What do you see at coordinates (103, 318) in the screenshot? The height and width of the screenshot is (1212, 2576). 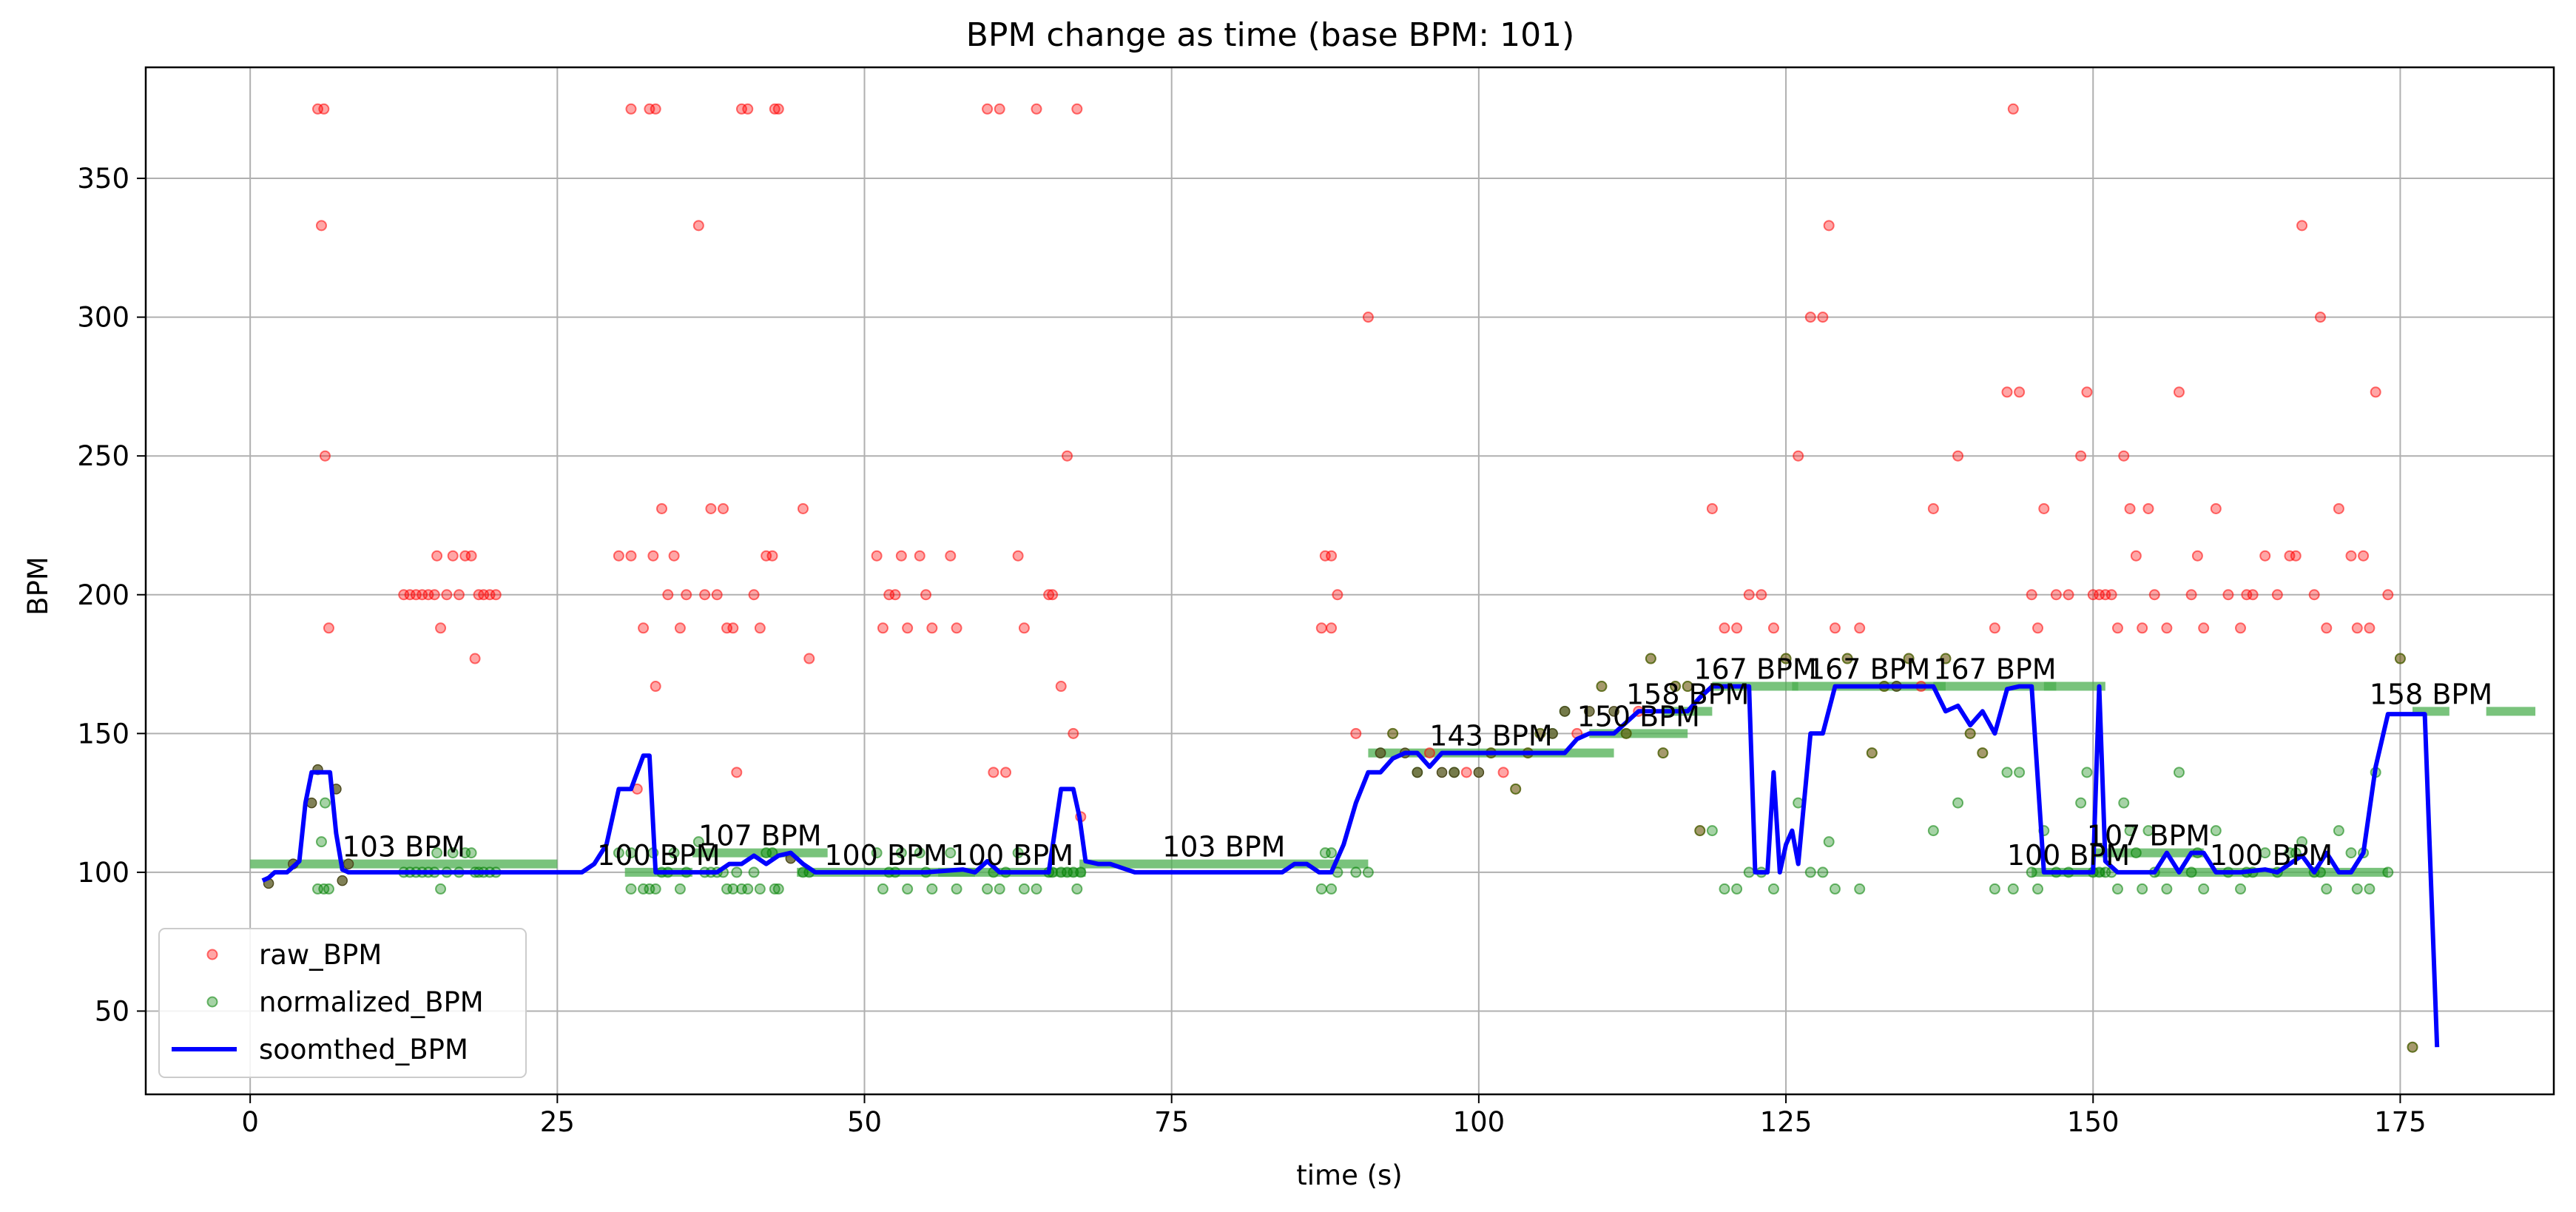 I see `y-tick-label: 300` at bounding box center [103, 318].